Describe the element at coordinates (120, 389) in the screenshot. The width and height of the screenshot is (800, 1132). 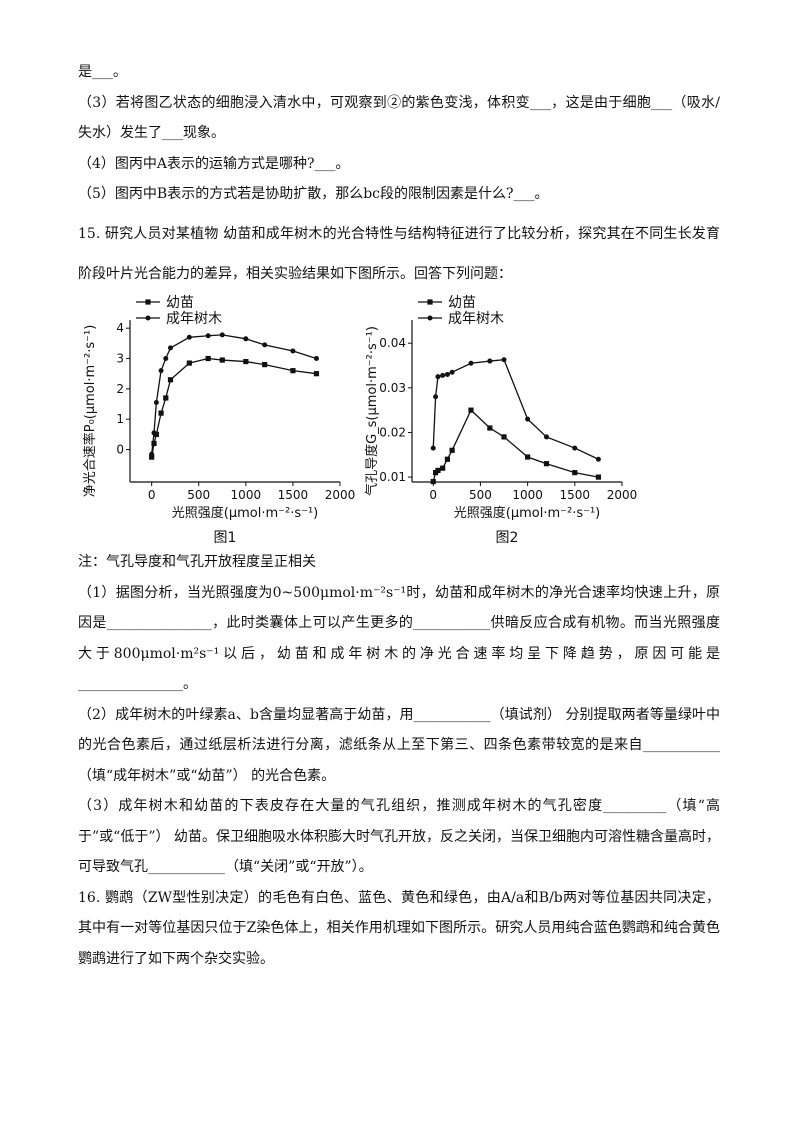
I see `y-tick-label: 2` at that location.